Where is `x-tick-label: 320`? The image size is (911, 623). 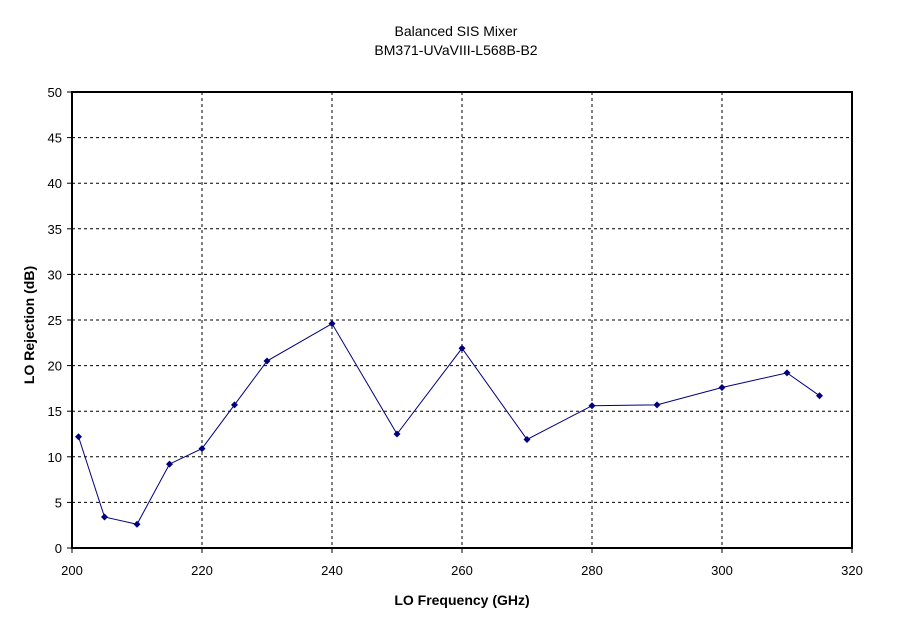 x-tick-label: 320 is located at coordinates (852, 570).